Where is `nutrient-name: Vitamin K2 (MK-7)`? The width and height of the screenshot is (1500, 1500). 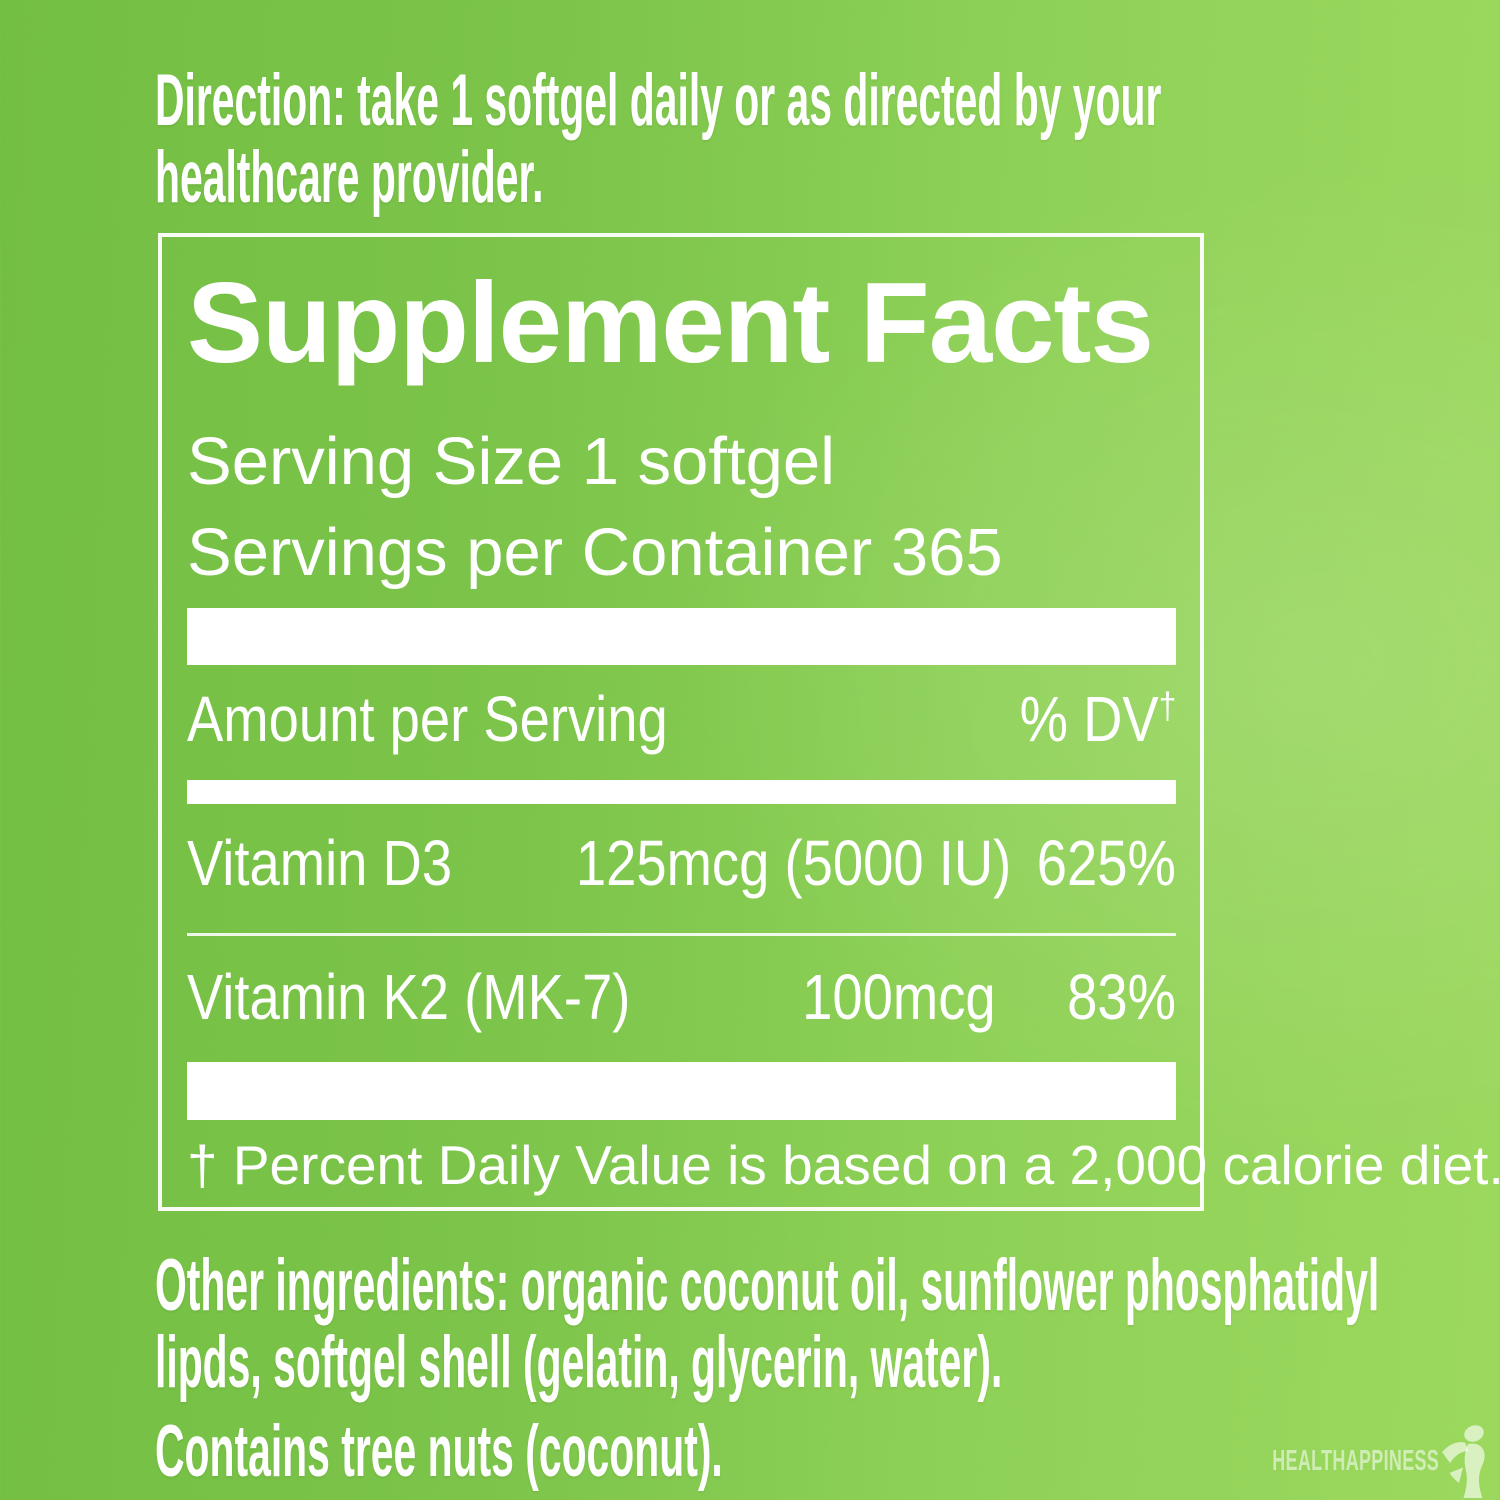 nutrient-name: Vitamin K2 (MK-7) is located at coordinates (409, 997).